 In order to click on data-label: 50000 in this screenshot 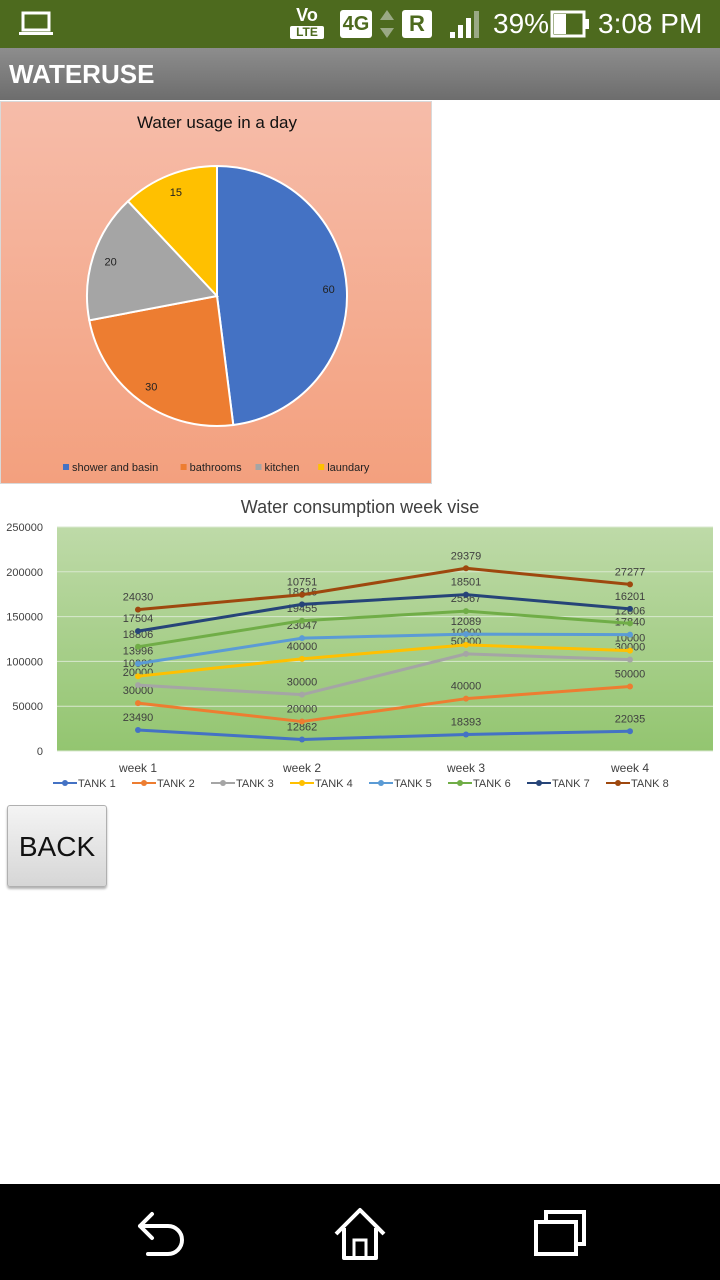, I will do `click(630, 674)`.